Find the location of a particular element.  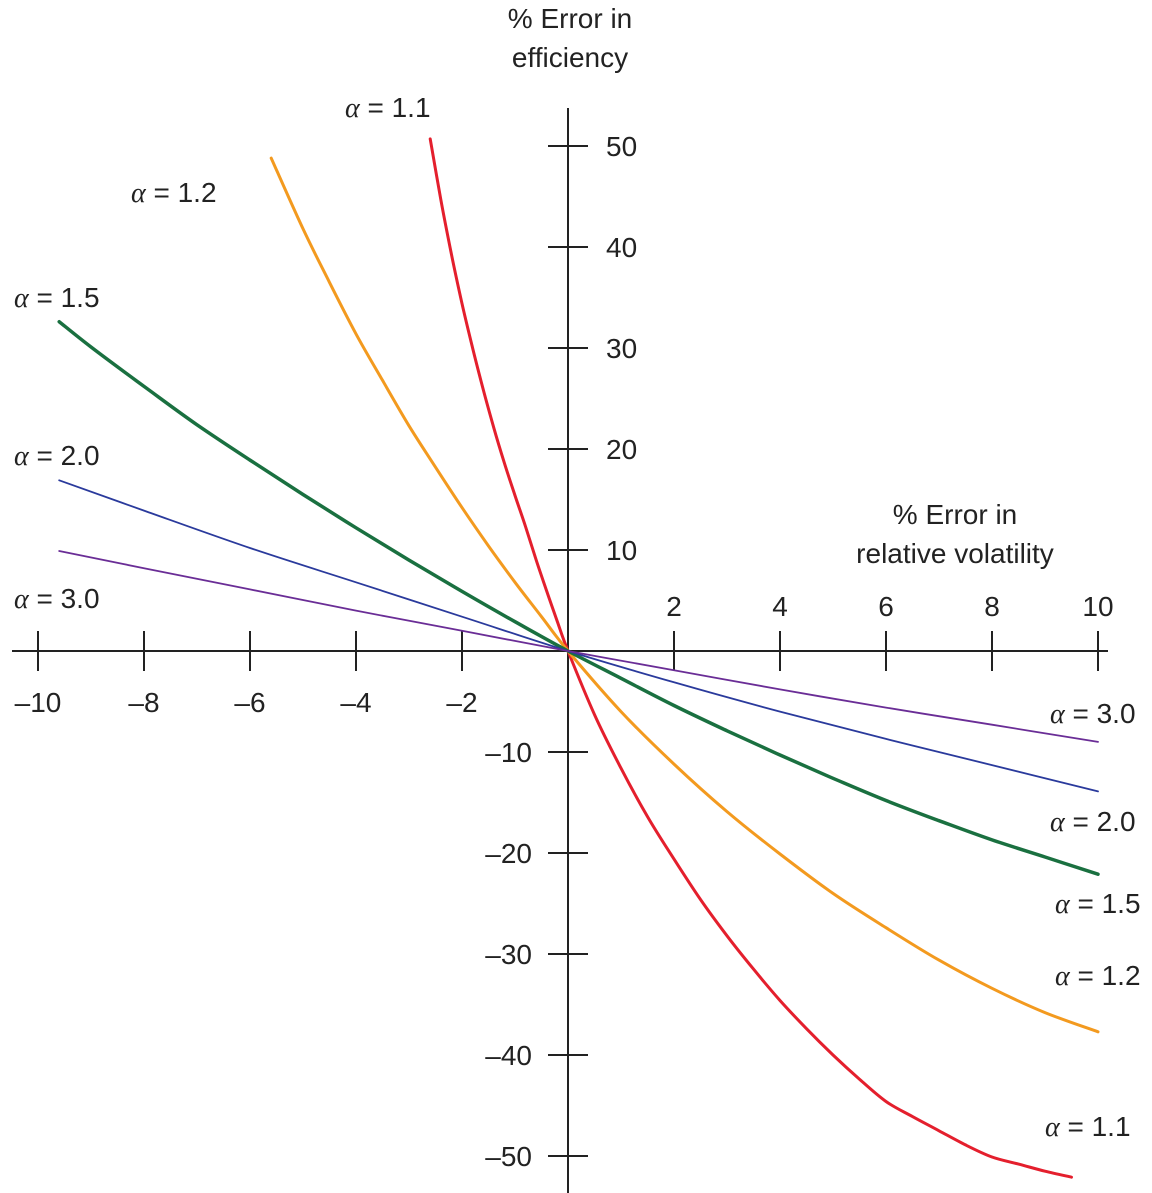

series-label-30-right: α = 3.0 is located at coordinates (1093, 714).